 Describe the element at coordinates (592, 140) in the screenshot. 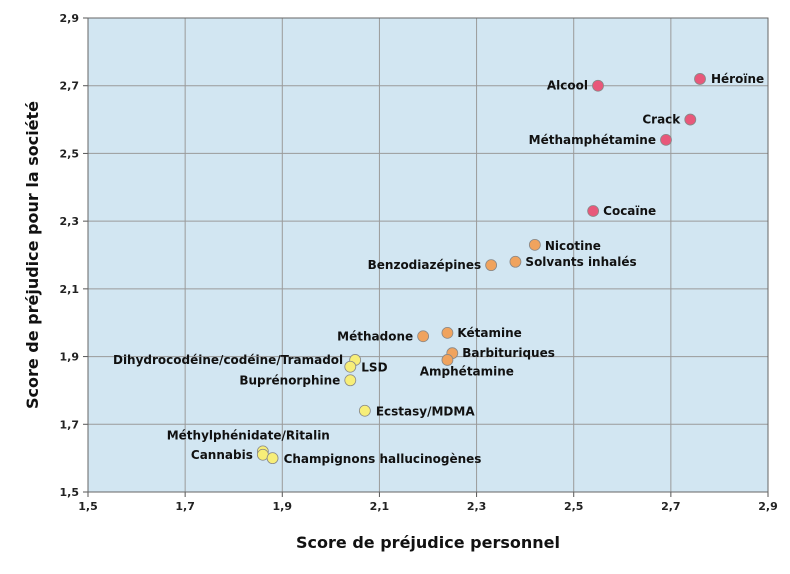

I see `point-label: Méthamphétamine` at that location.